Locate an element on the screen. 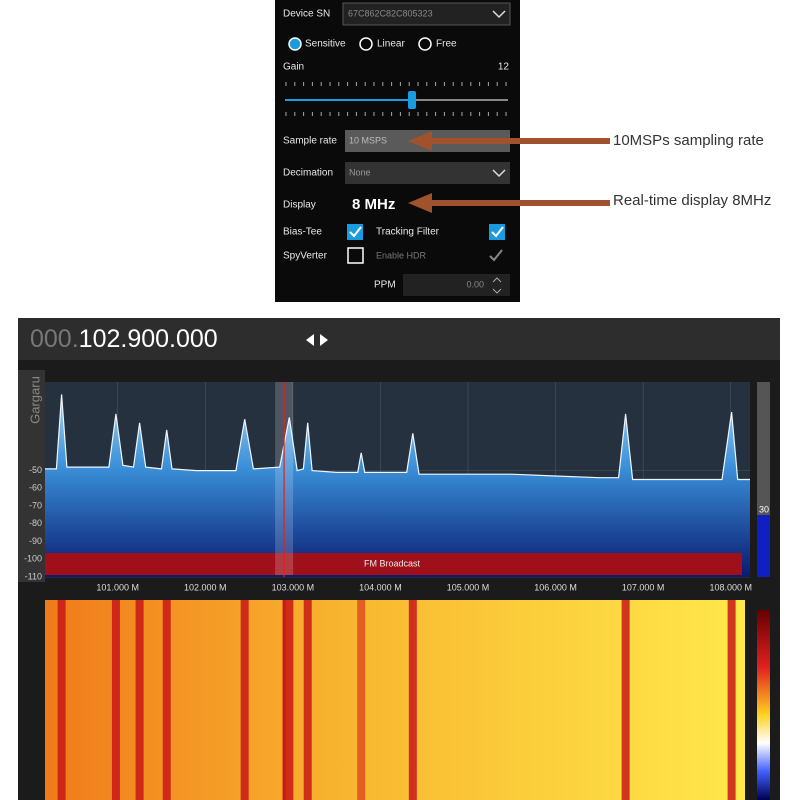  slider-thumb is located at coordinates (412, 100).